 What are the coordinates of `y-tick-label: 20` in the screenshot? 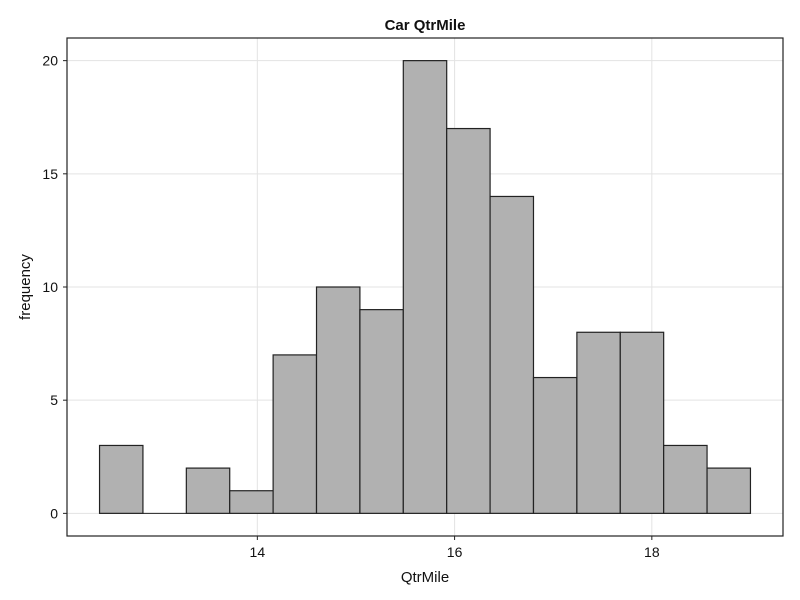 It's located at (50, 61).